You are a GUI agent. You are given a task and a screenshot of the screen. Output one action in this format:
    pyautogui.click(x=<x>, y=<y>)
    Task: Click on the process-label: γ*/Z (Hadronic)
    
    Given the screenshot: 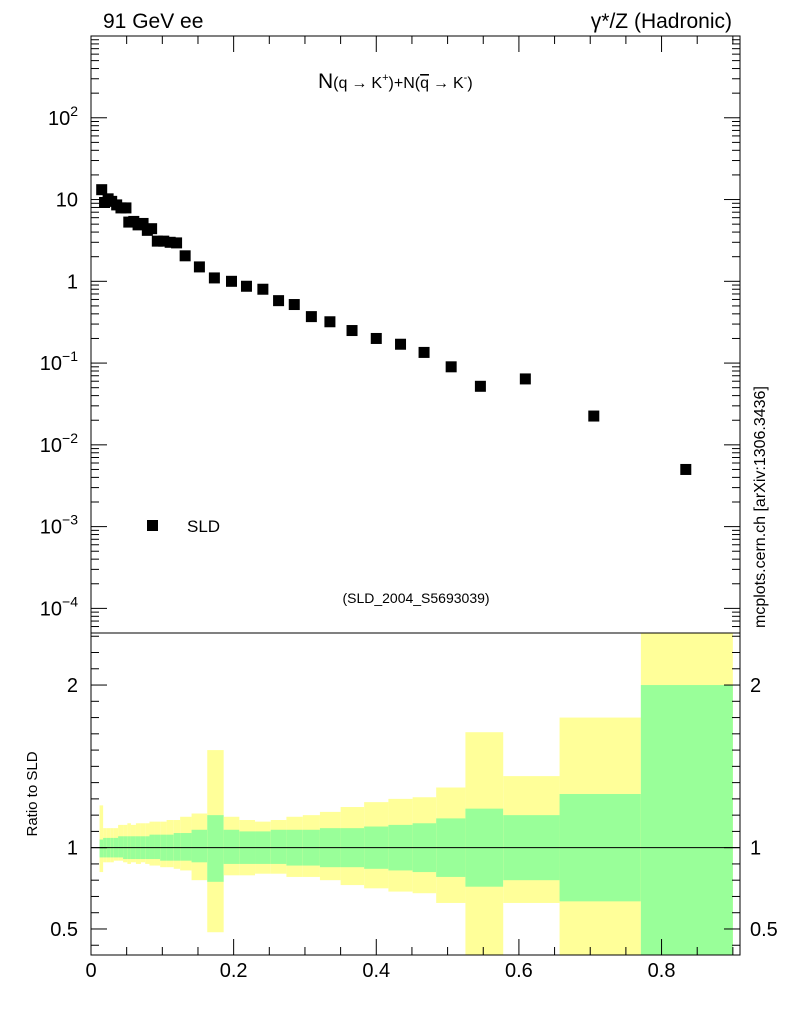 What is the action you would take?
    pyautogui.click(x=661, y=21)
    